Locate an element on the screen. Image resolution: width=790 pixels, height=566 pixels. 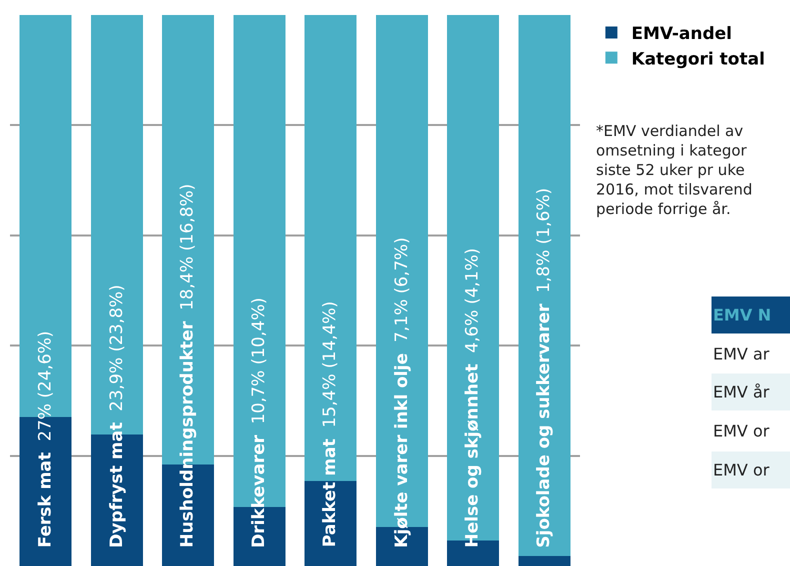
x-tick-label: Helse og skjønnhet is located at coordinates (472, 456).